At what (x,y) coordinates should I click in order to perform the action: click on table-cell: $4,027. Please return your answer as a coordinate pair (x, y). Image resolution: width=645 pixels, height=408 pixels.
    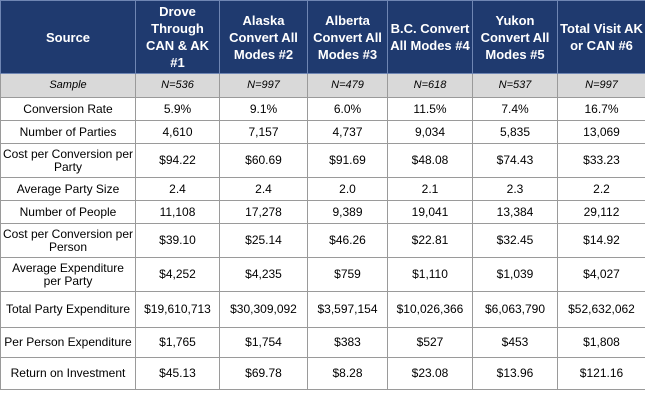
    Looking at the image, I should click on (601, 274).